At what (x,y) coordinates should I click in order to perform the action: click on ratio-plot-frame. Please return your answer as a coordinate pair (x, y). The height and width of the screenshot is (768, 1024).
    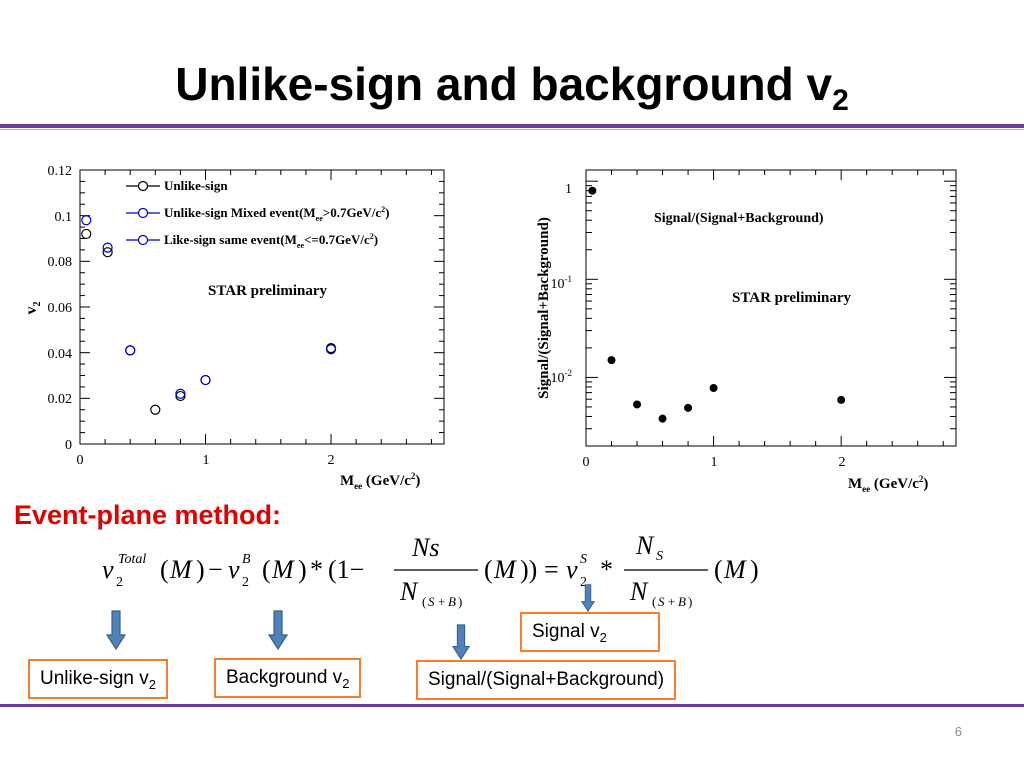
    Looking at the image, I should click on (771, 308).